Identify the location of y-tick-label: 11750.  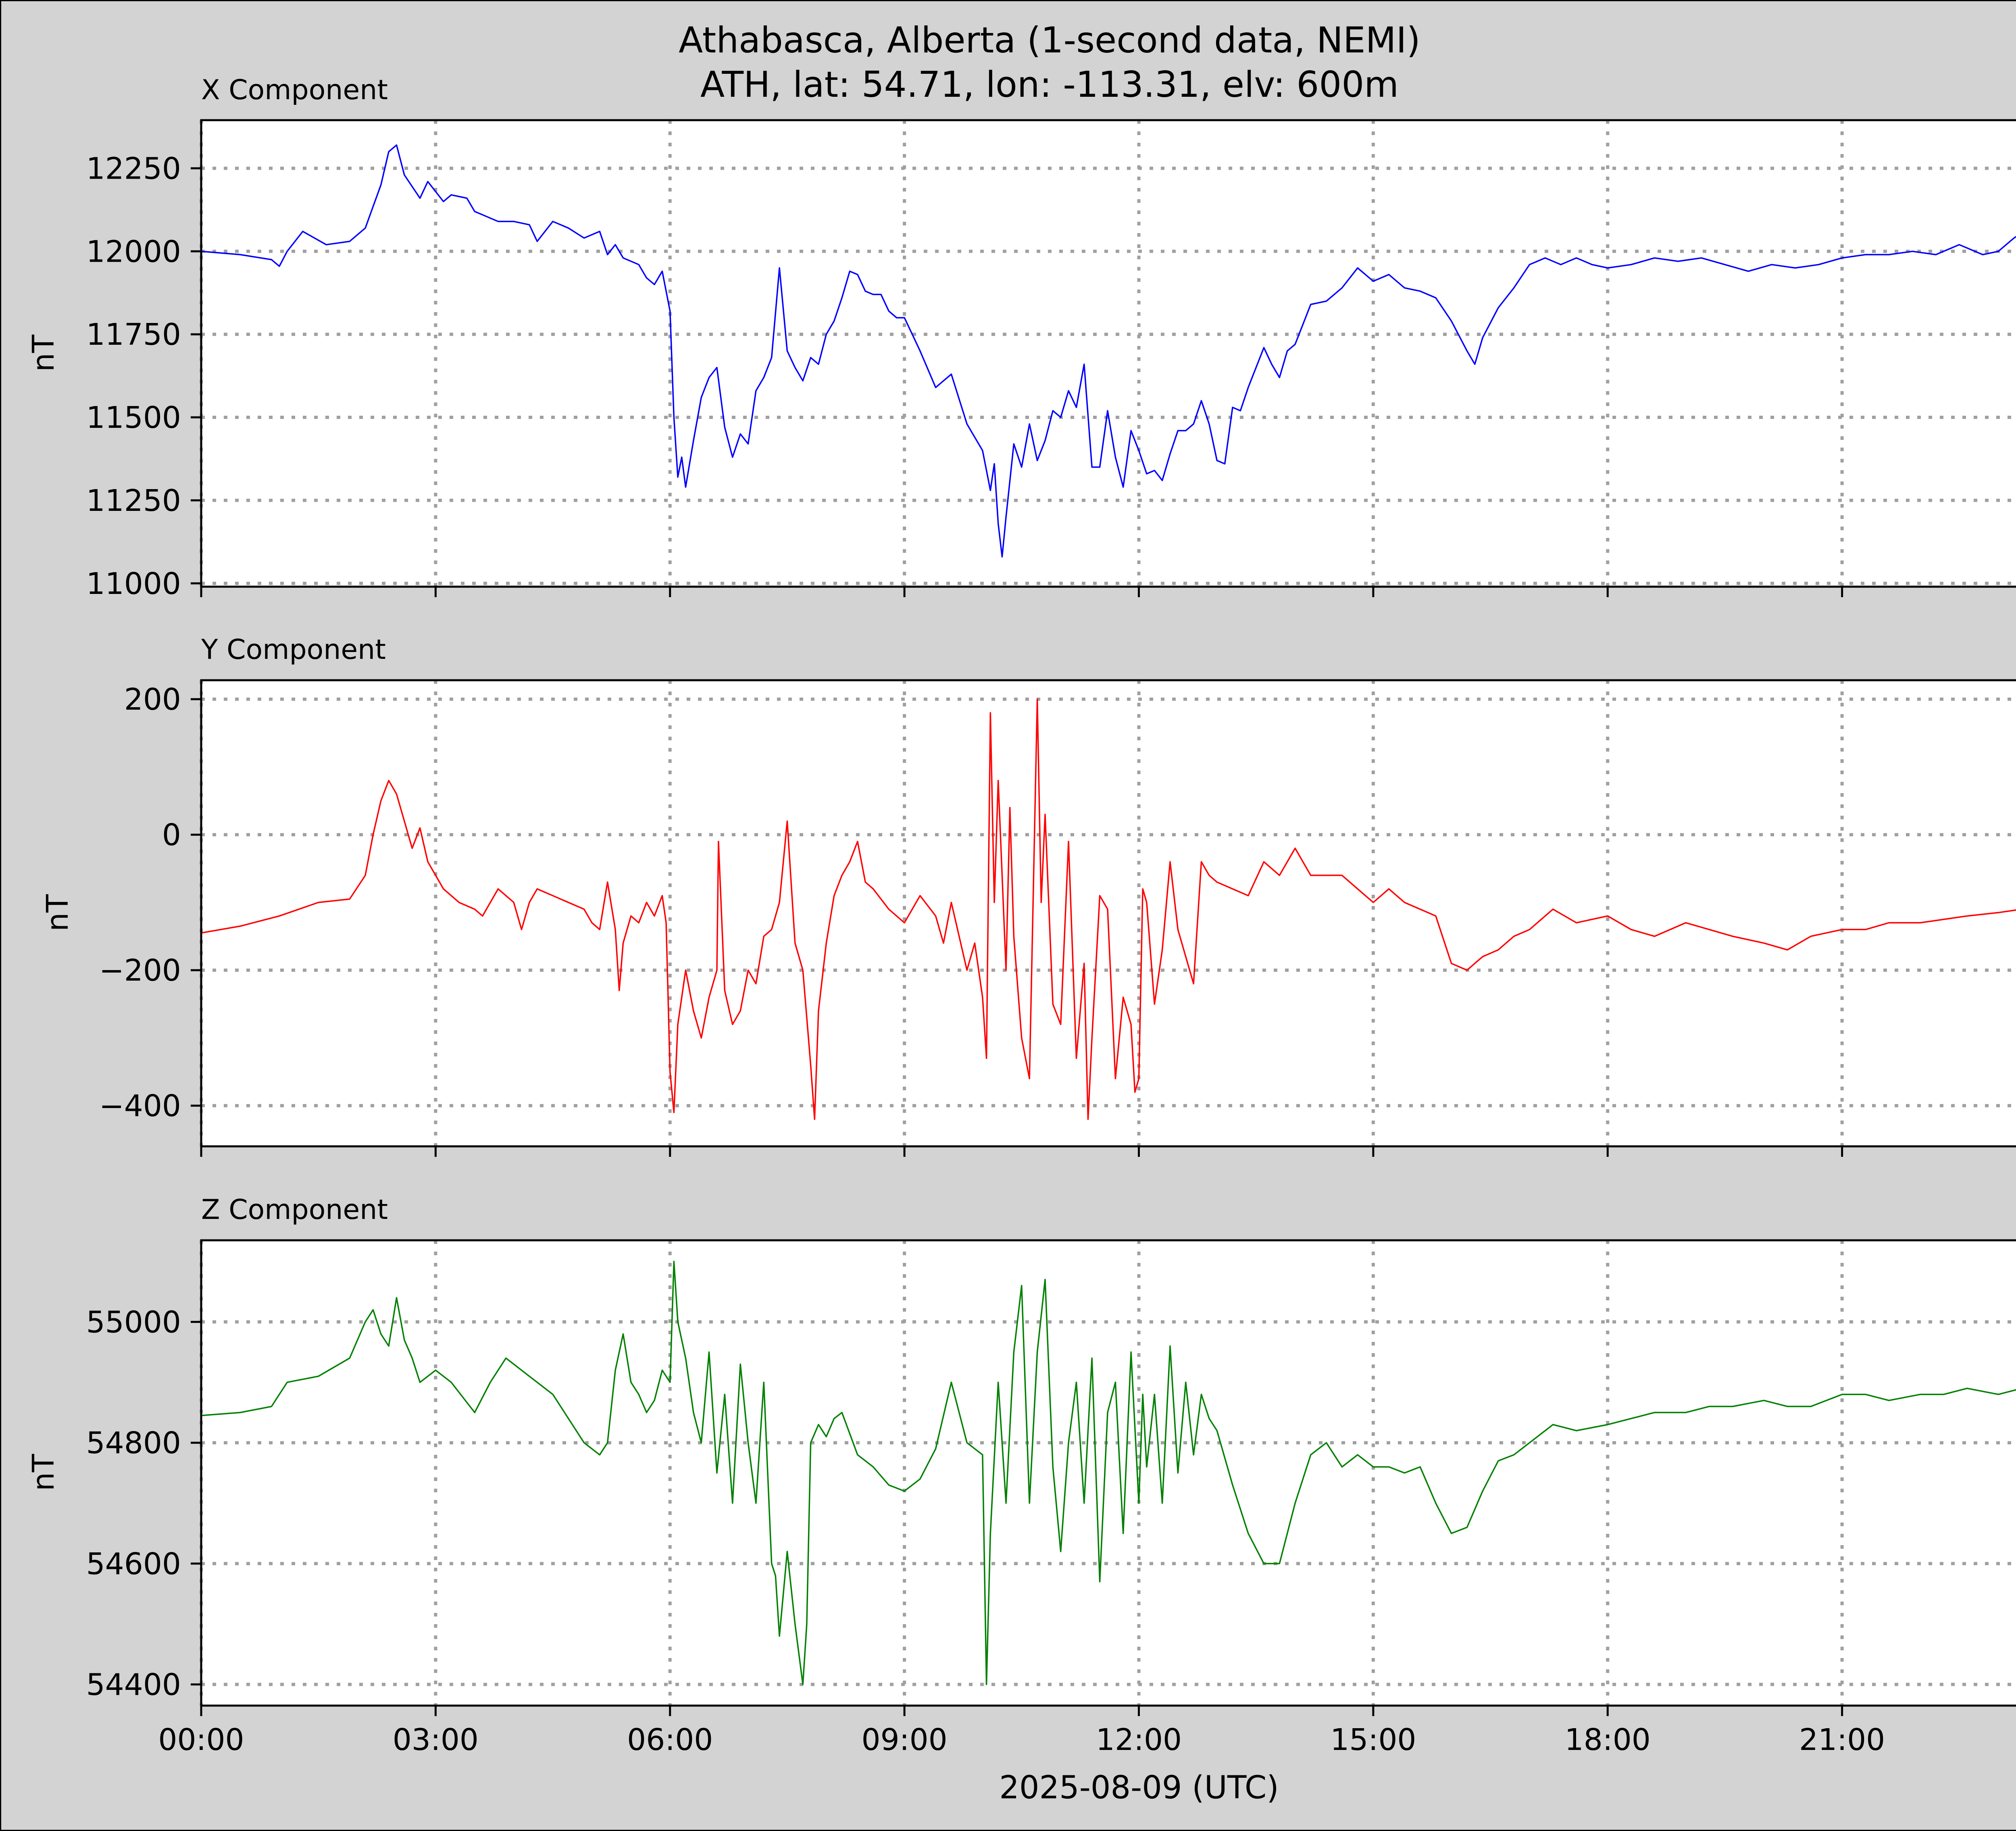
(133, 334).